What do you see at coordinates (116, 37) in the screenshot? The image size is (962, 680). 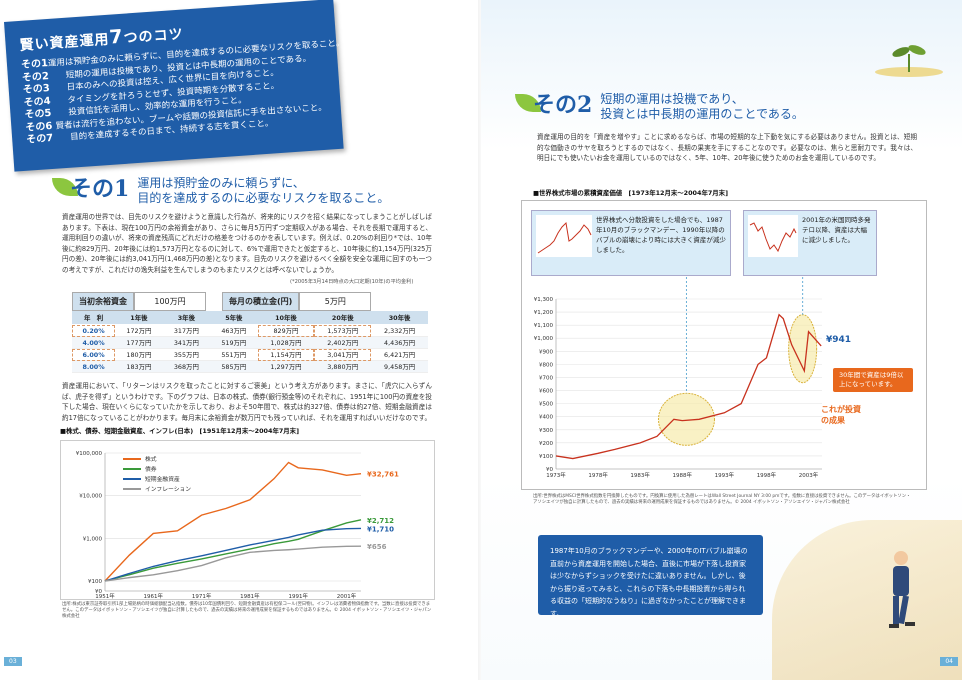 I see `tips-title-number: 7` at bounding box center [116, 37].